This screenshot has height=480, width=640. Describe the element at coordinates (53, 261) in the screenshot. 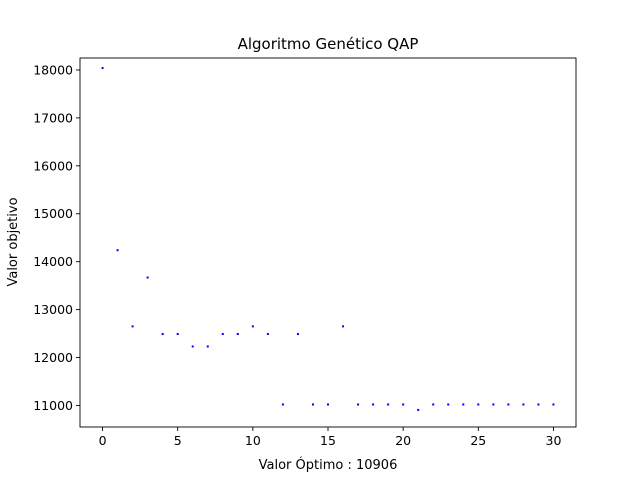

I see `y-tick-label: 14000` at that location.